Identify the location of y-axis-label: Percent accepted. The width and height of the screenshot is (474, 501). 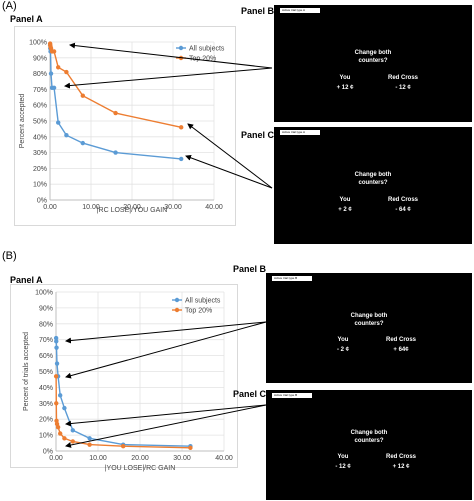
(22, 121).